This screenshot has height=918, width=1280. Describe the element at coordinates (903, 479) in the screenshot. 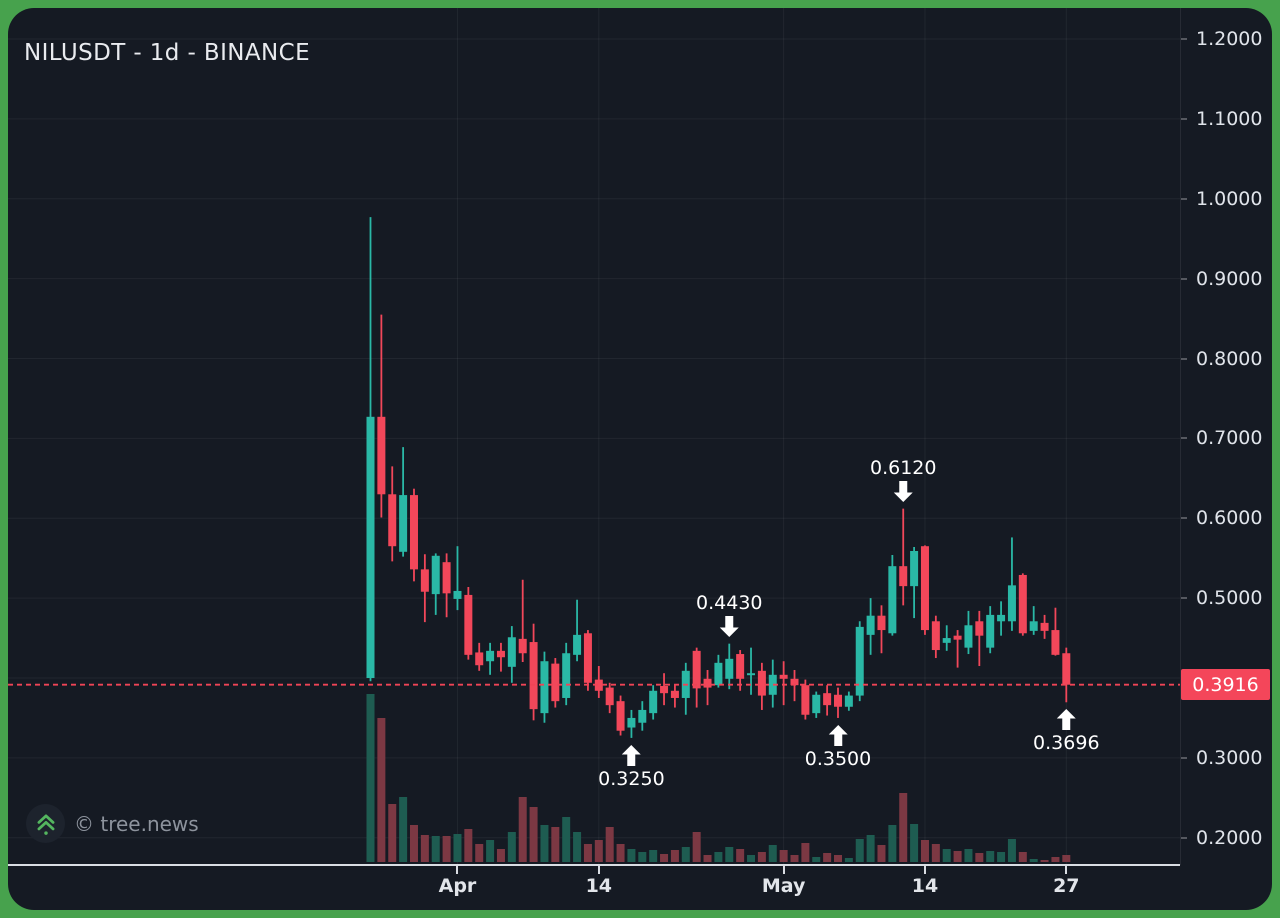

I see `price-annotation: 0.6120` at that location.